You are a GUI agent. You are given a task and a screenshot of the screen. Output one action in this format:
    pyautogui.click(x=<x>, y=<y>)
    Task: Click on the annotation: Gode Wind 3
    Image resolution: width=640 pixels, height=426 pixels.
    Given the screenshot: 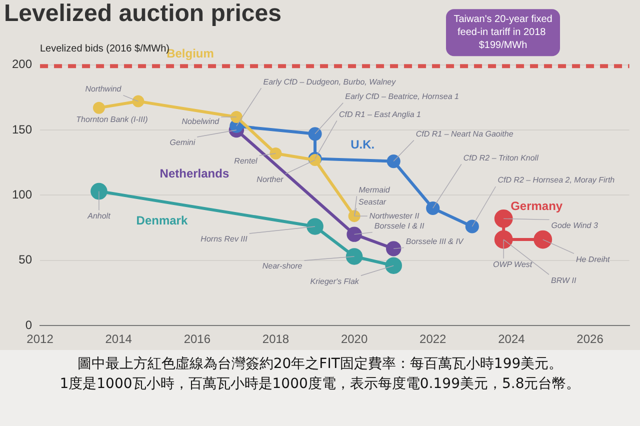 What is the action you would take?
    pyautogui.click(x=574, y=225)
    